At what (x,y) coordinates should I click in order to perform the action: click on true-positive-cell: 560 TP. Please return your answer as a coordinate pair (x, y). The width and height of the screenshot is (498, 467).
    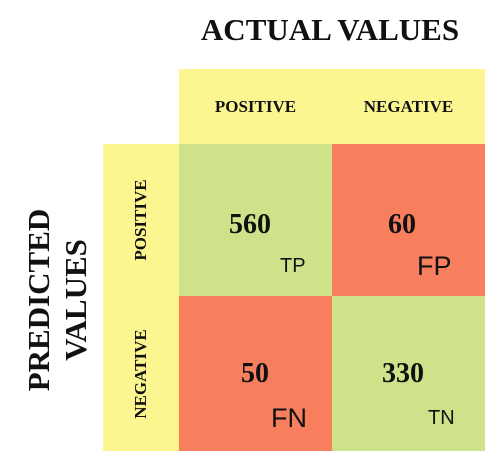
    Looking at the image, I should click on (255, 220).